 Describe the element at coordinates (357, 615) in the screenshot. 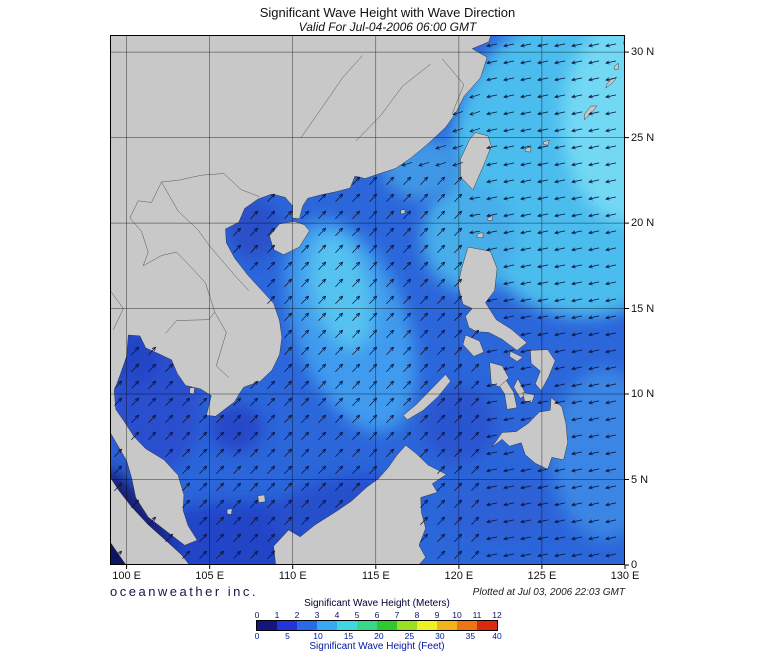

I see `meters-tick: 5` at that location.